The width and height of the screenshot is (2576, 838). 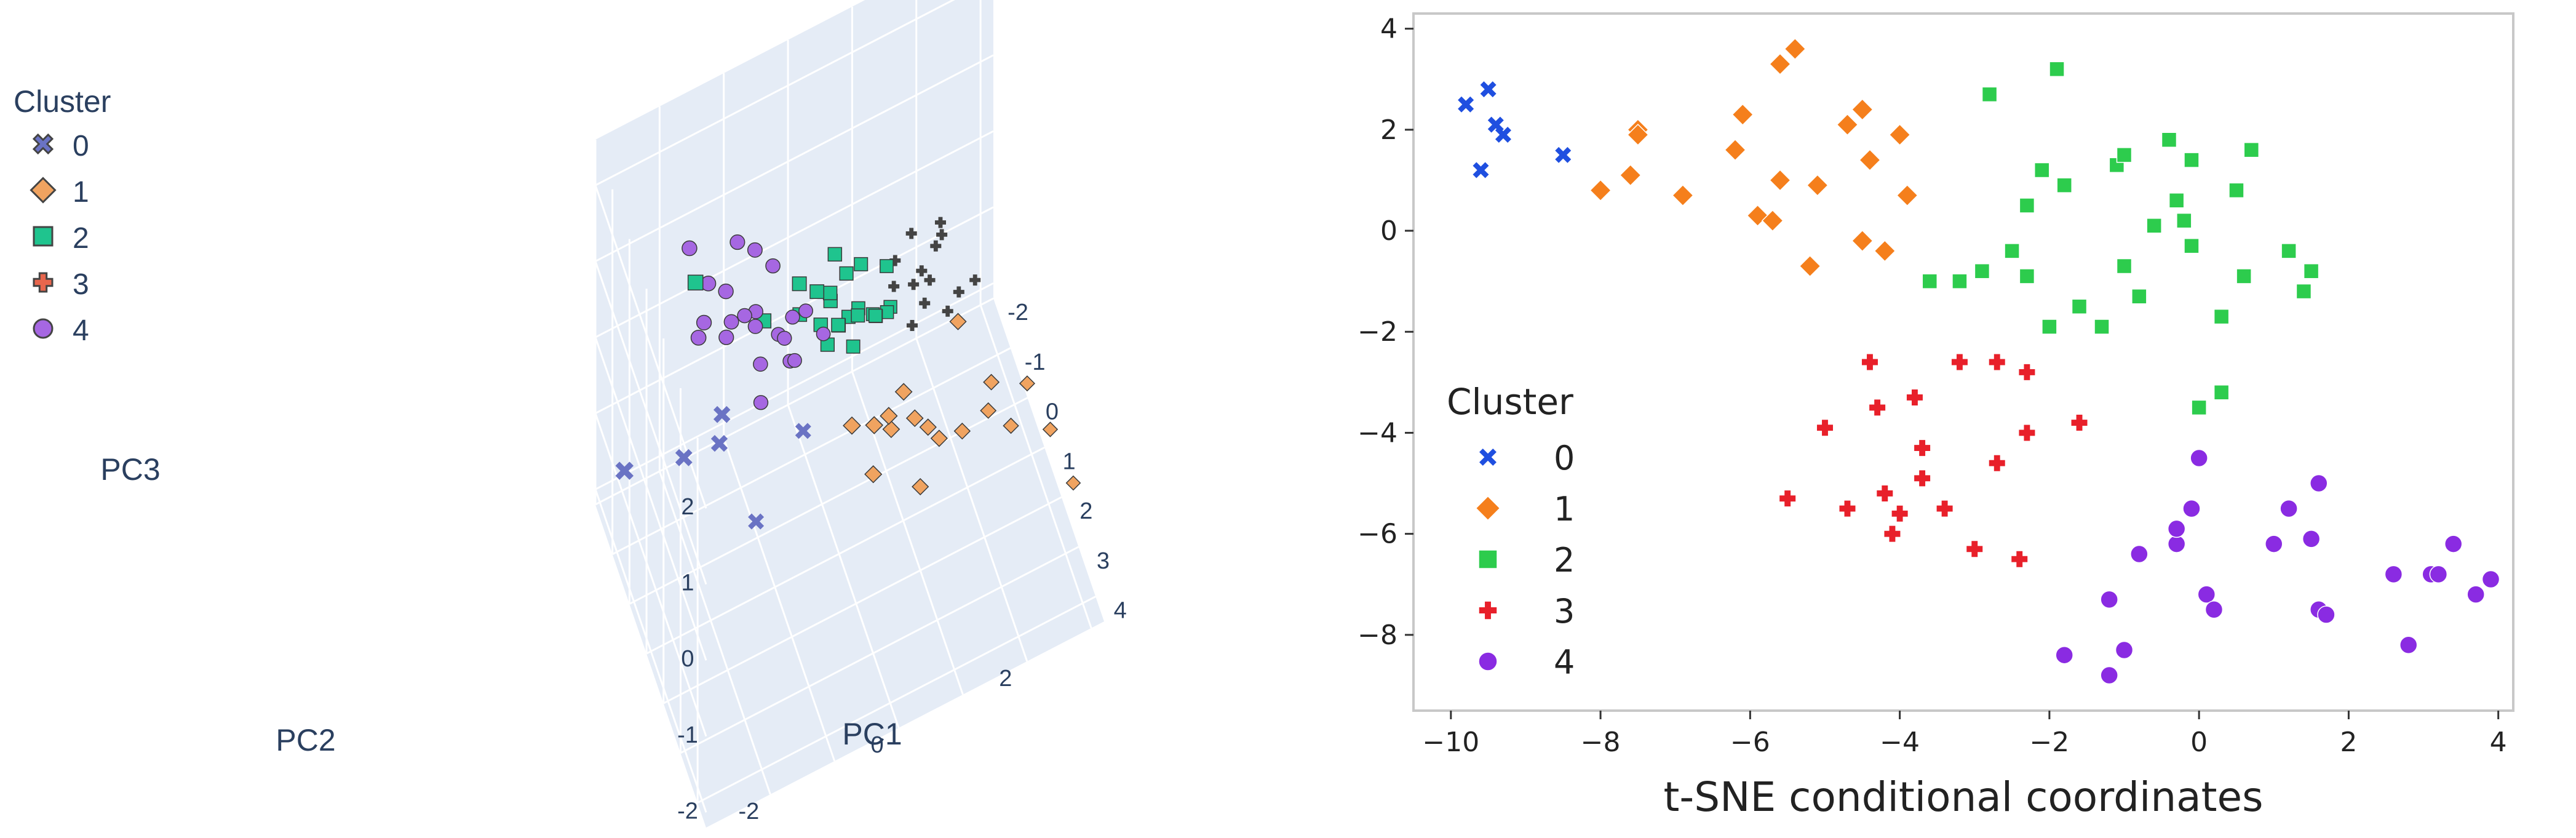 What do you see at coordinates (1377, 433) in the screenshot?
I see `y-tick-label: −4` at bounding box center [1377, 433].